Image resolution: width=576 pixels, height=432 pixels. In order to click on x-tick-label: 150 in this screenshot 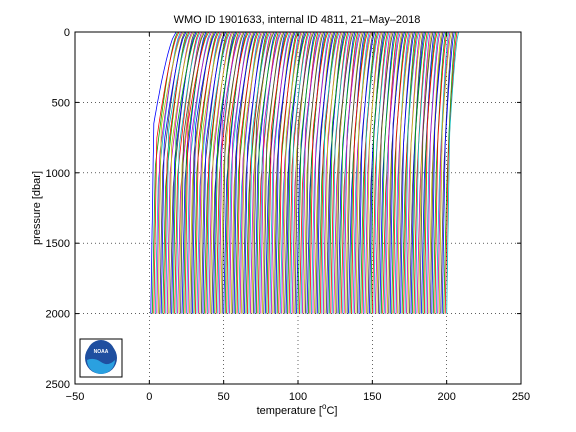, I will do `click(372, 397)`.